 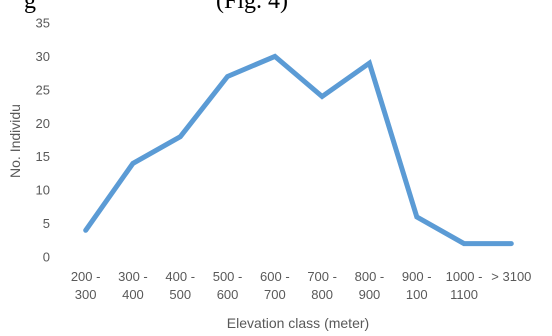 I want to click on x-tick-label-line: 500, so click(x=180, y=294).